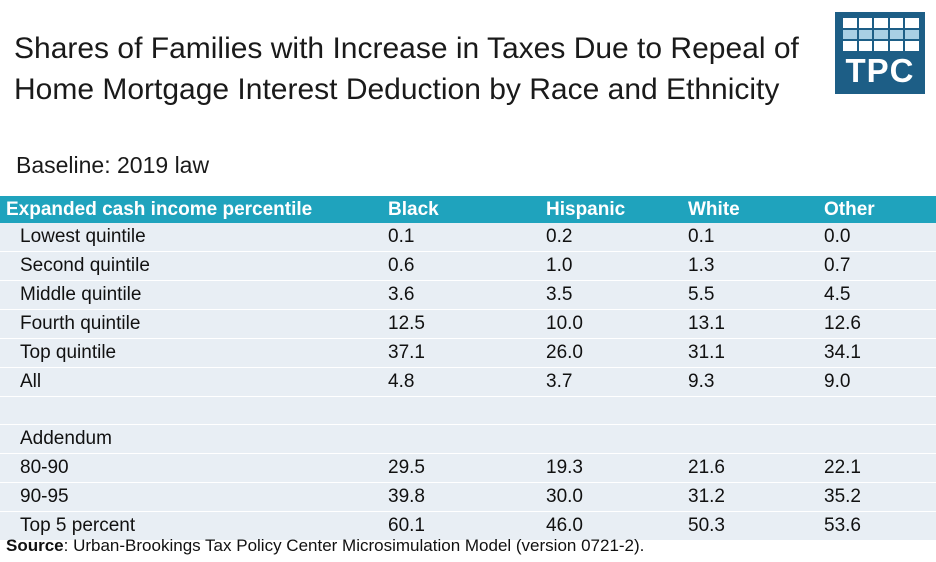 The image size is (936, 562). I want to click on cell-white: 13.1, so click(756, 324).